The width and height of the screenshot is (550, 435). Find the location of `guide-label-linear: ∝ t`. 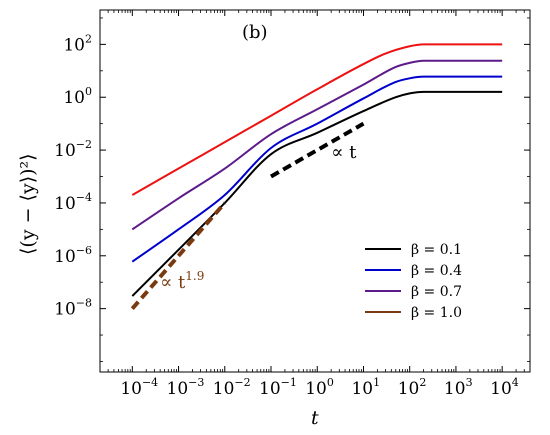

guide-label-linear: ∝ t is located at coordinates (344, 152).